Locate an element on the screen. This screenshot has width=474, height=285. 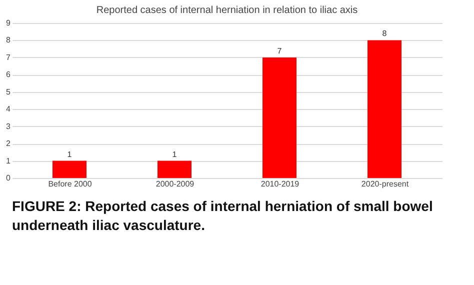
caption: FIGURE 2: Reported cases of internal herniation of small bowel underneath iliac vasculature. is located at coordinates (222, 215).